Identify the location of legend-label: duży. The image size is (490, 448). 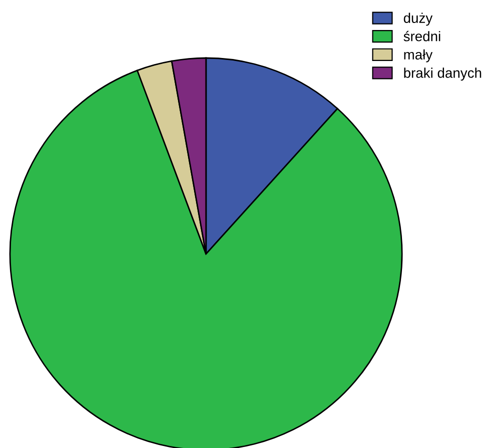
(418, 19).